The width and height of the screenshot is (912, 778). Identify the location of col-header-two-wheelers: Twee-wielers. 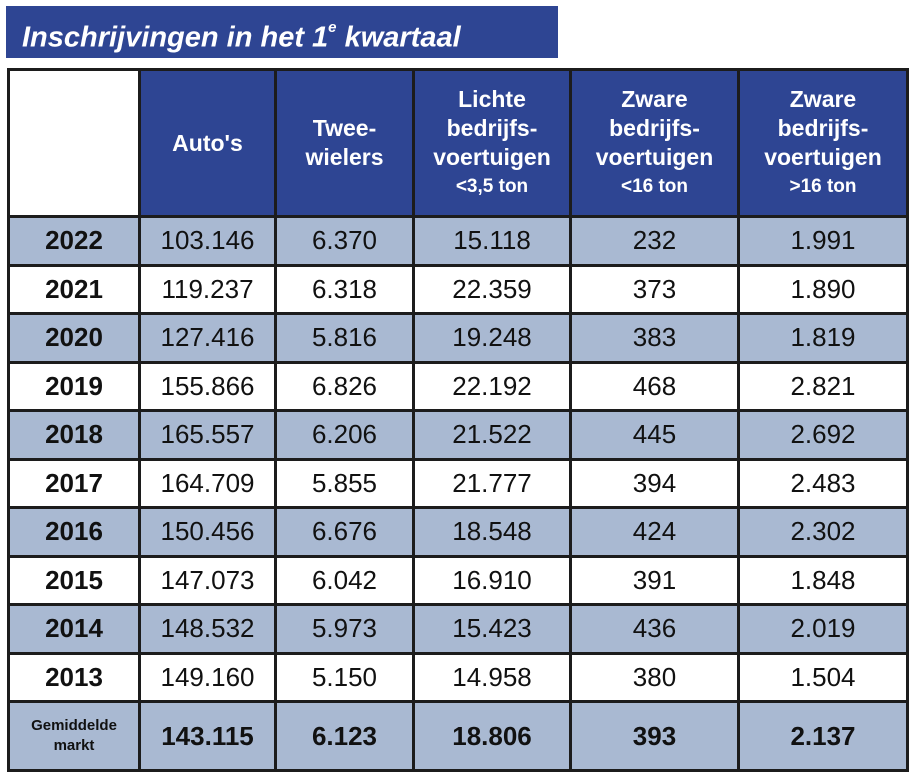
(344, 143).